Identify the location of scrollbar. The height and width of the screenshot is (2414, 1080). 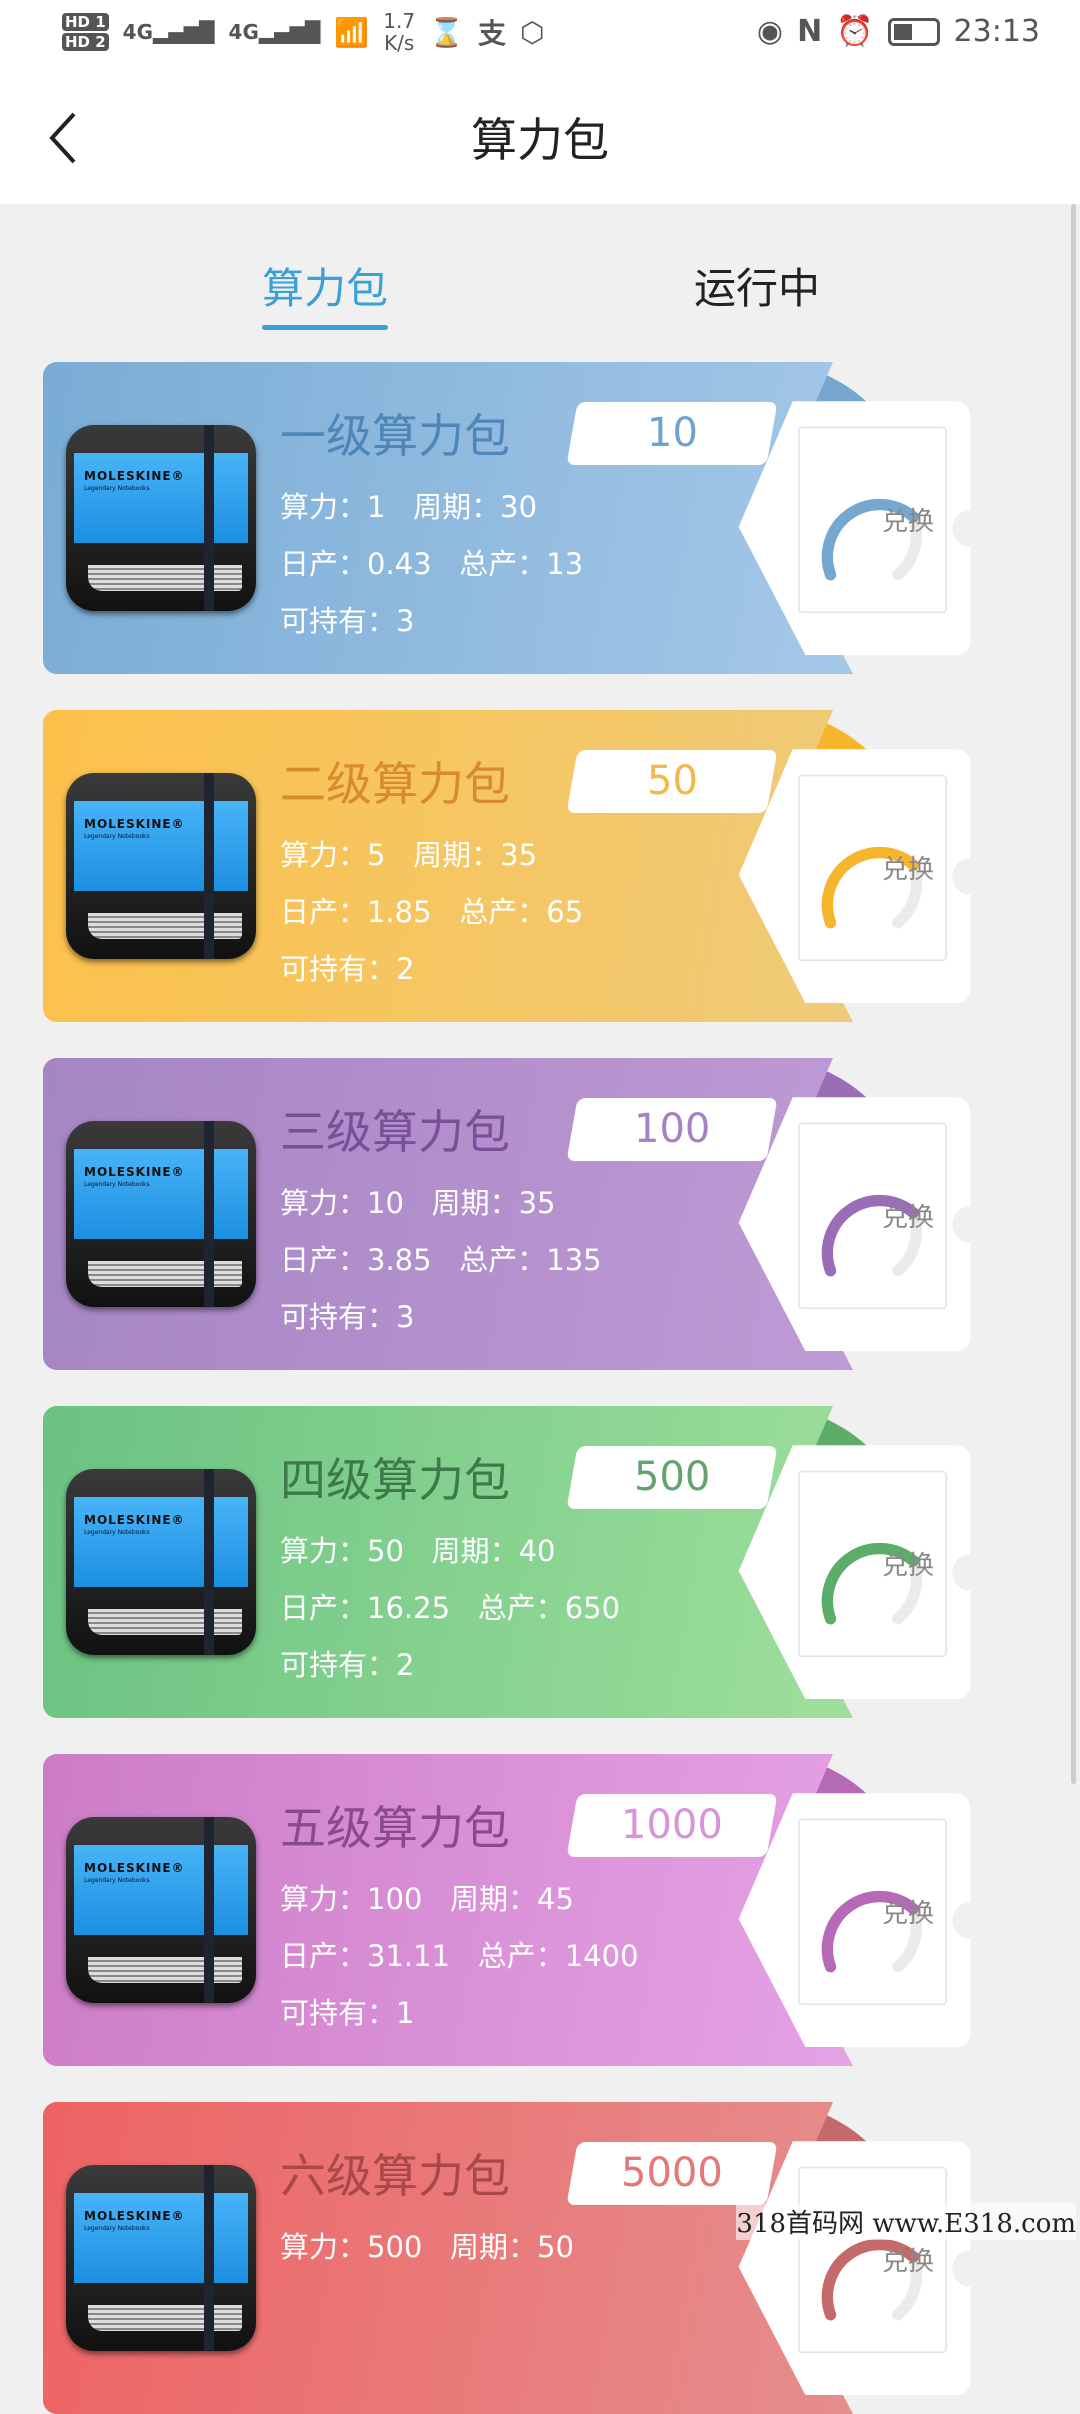
(1073, 994).